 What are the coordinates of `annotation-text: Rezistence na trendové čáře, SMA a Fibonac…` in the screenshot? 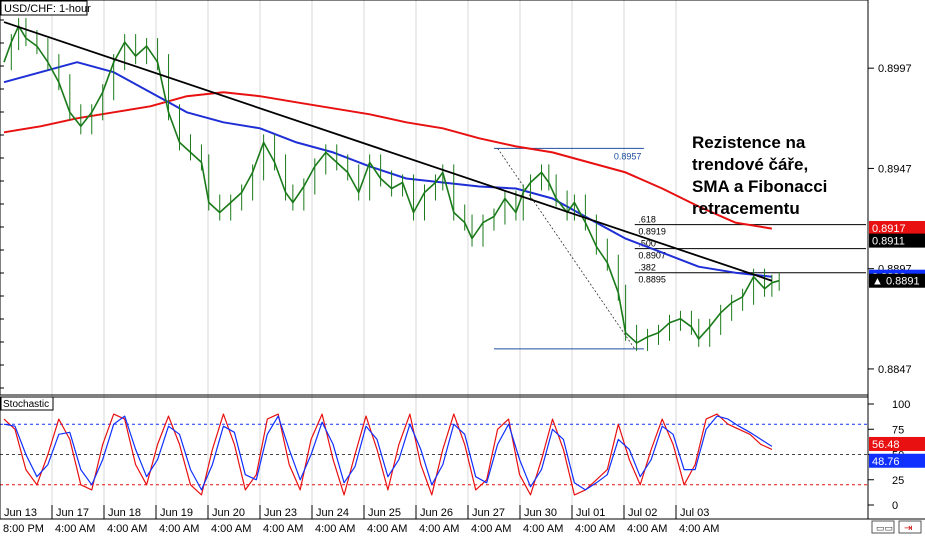 It's located at (759, 175).